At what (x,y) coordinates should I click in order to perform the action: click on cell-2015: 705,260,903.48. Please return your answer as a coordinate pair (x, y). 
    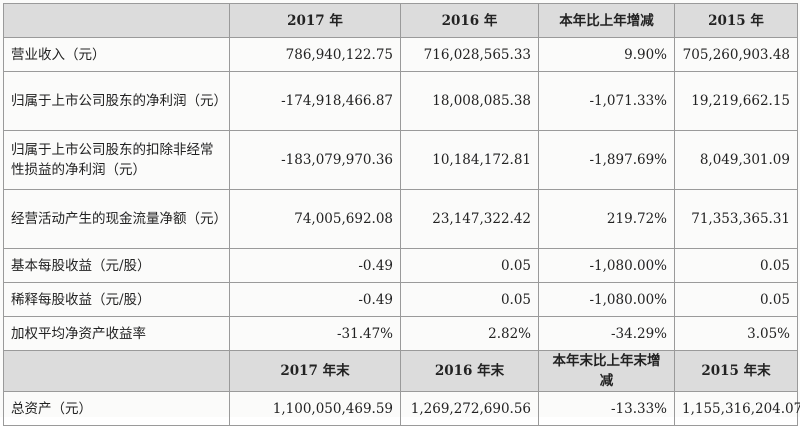
    Looking at the image, I should click on (736, 54).